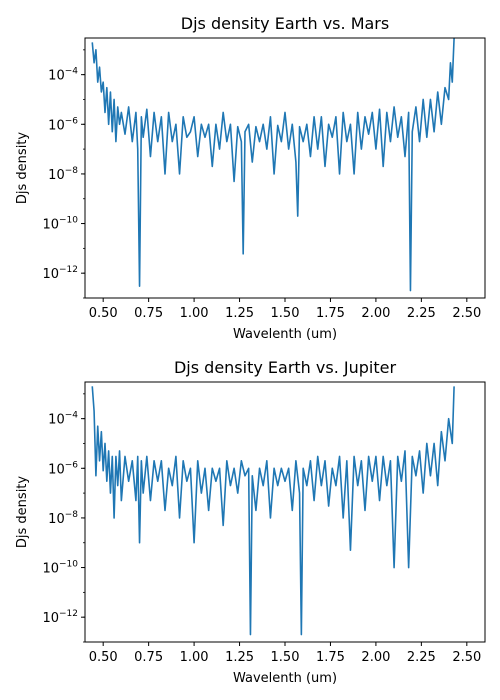 The height and width of the screenshot is (700, 500). Describe the element at coordinates (285, 367) in the screenshot. I see `chart-title: Djs density Earth vs. Jupiter` at that location.